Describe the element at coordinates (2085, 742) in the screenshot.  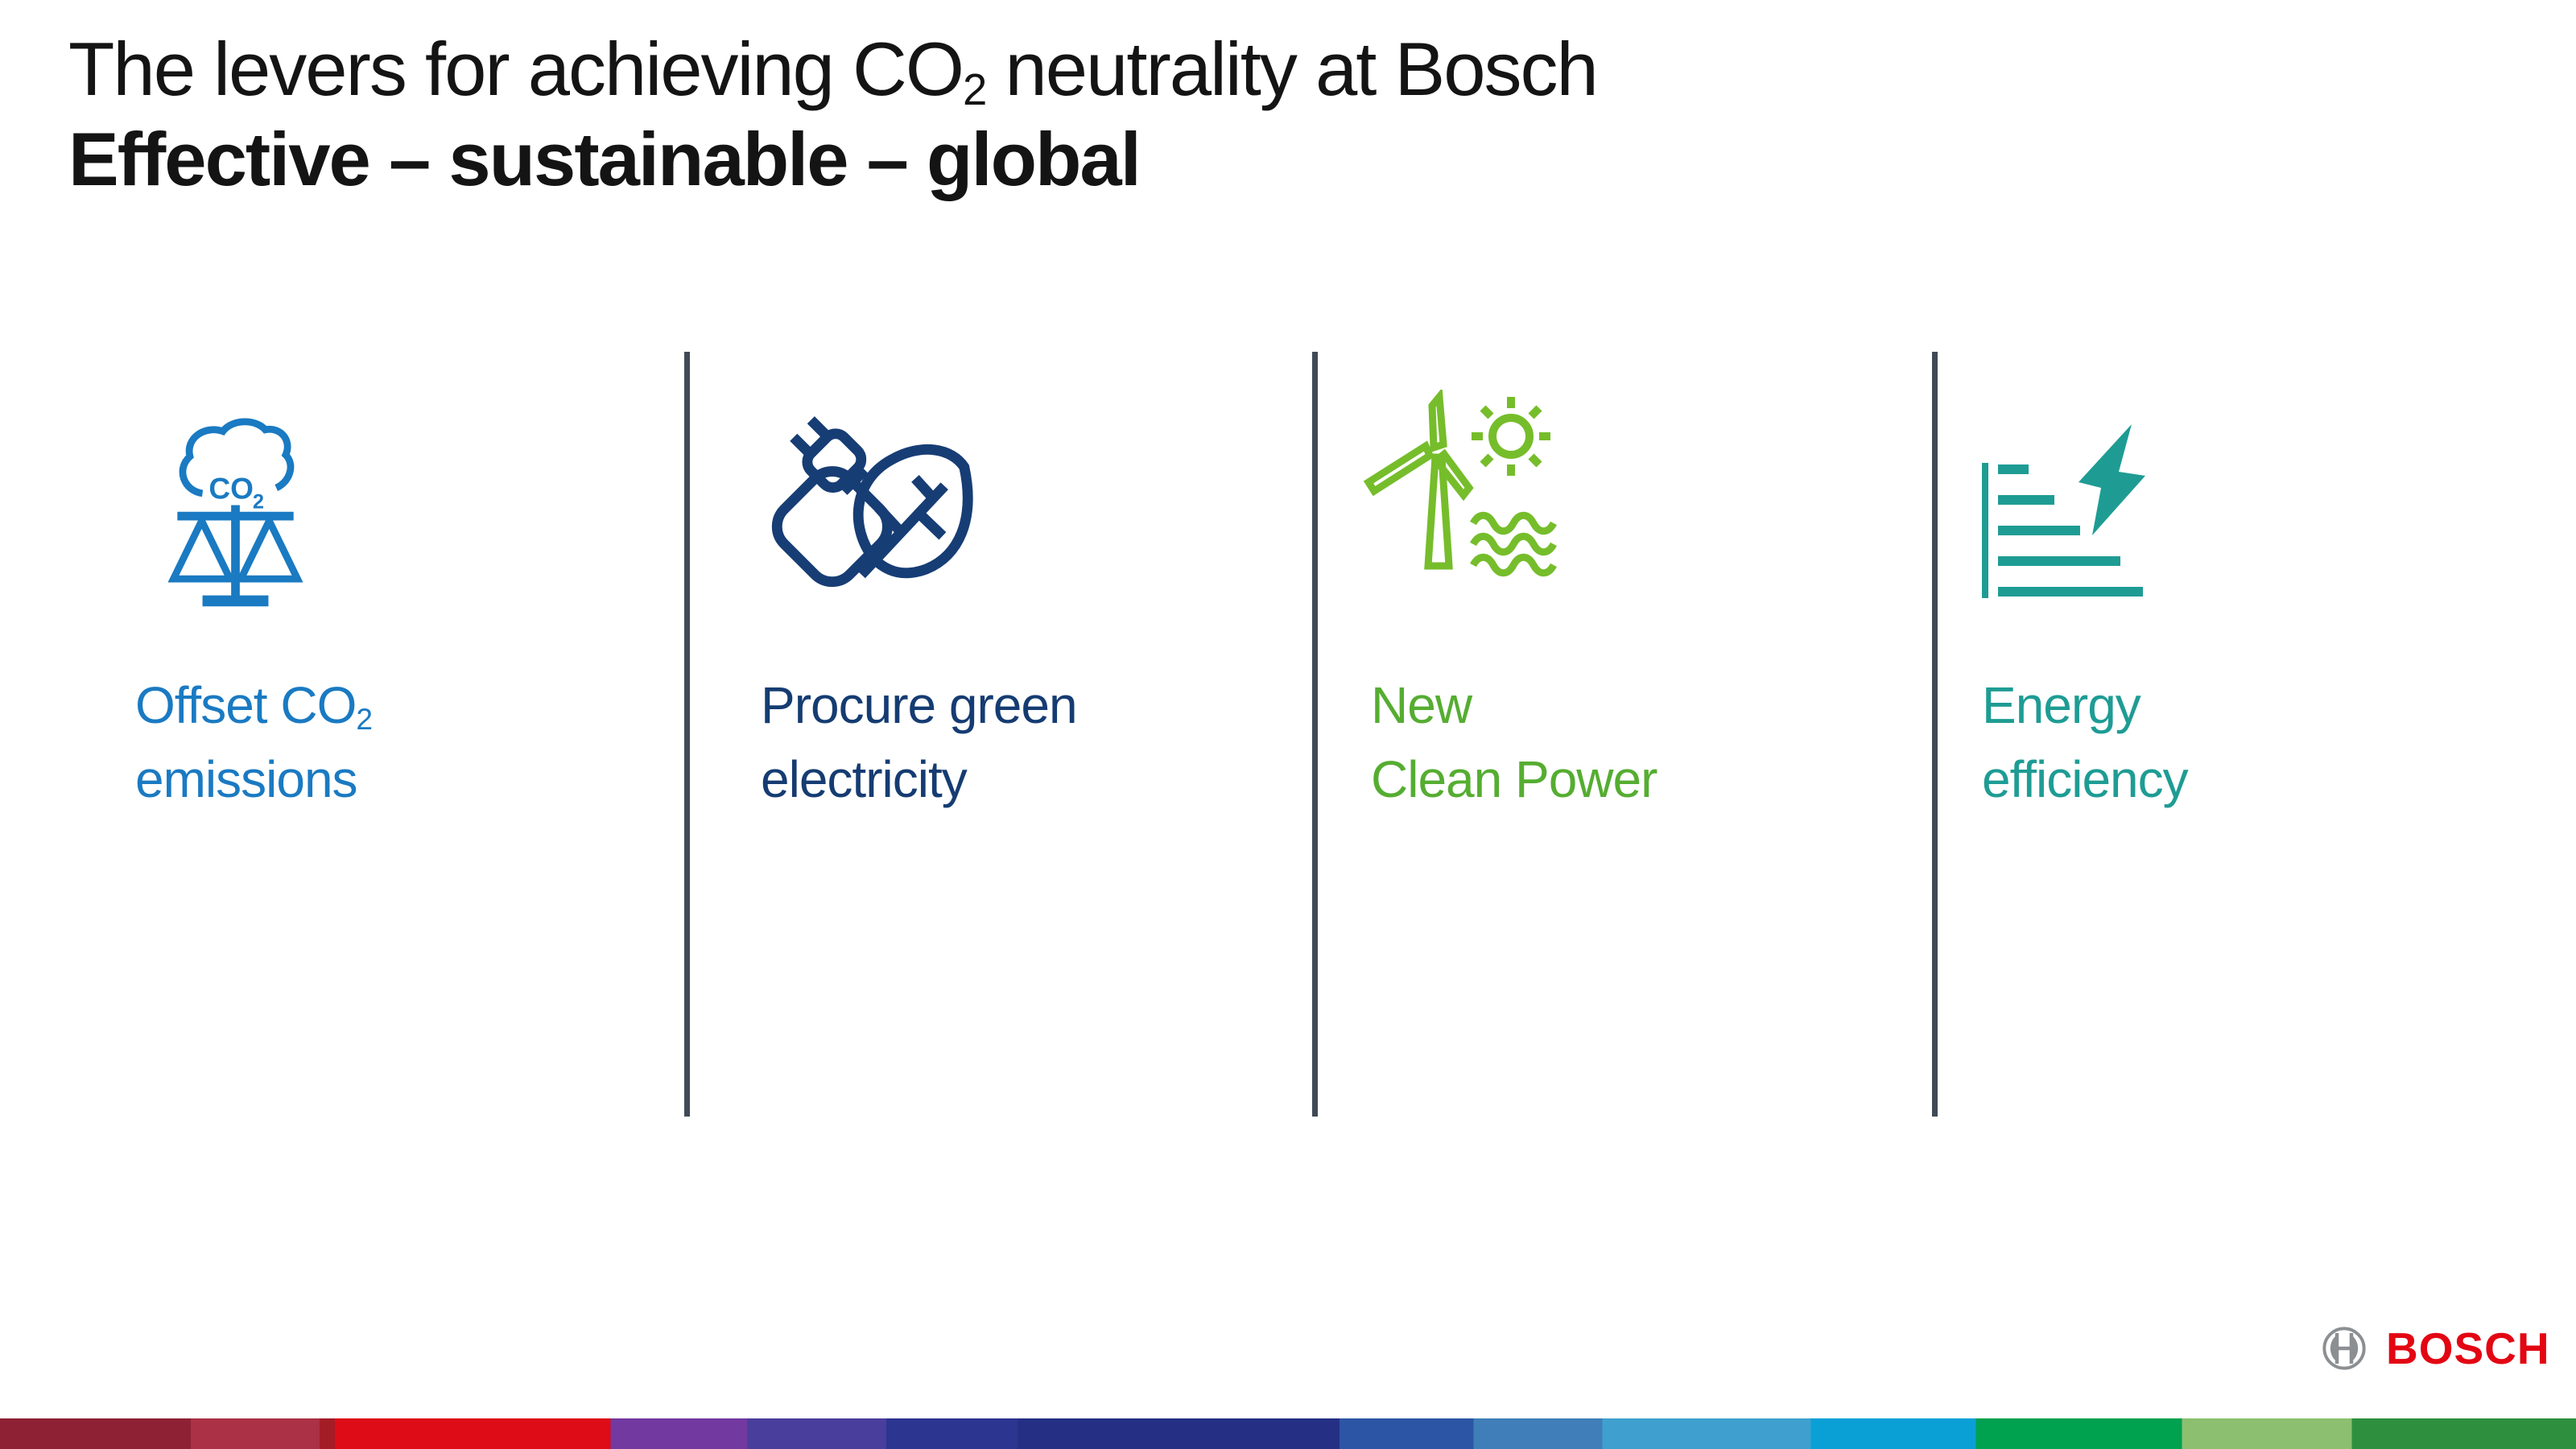
I see `lever-label-energy-efficiency: Energy efficiency` at that location.